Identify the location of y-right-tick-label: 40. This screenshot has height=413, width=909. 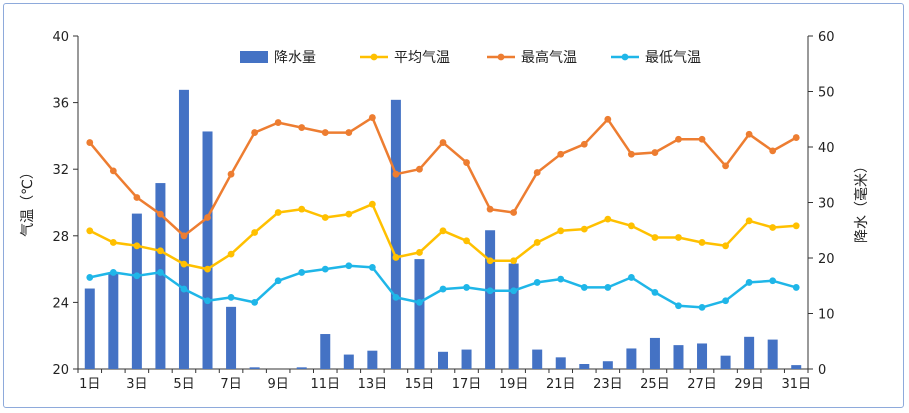
(826, 148).